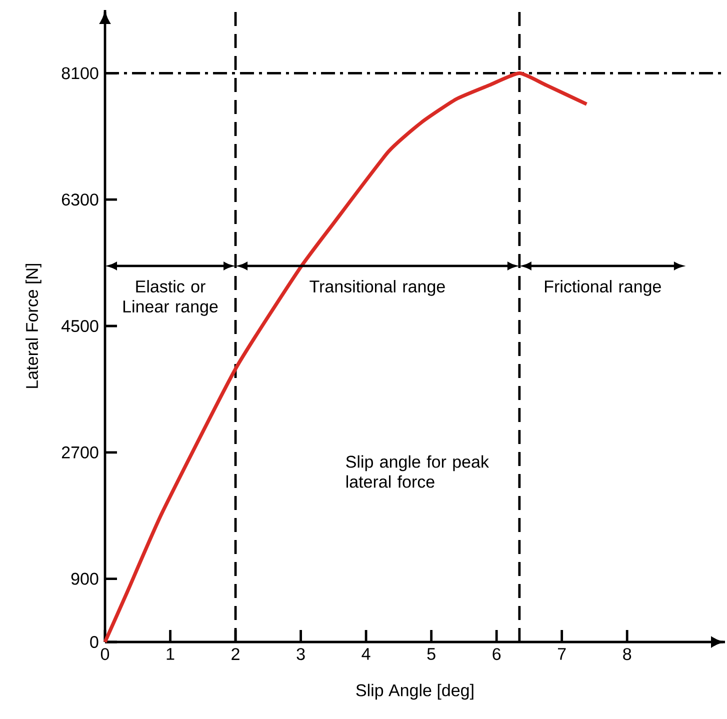  What do you see at coordinates (366, 654) in the screenshot?
I see `x-tick-label: 4` at bounding box center [366, 654].